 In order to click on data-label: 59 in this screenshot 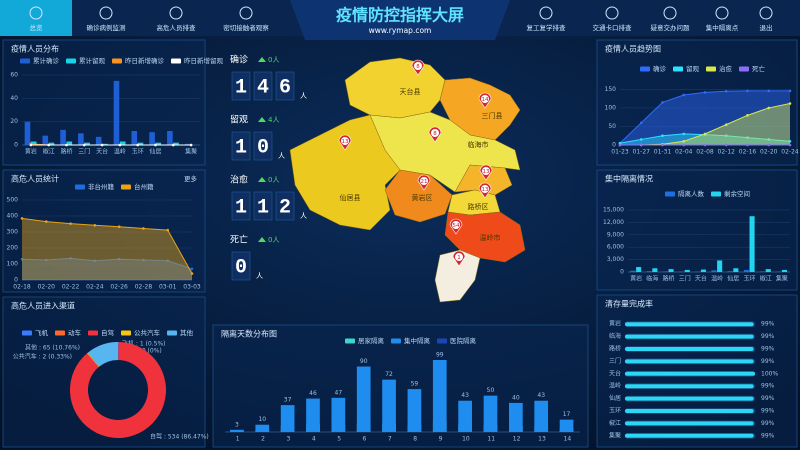, I will do `click(415, 384)`.